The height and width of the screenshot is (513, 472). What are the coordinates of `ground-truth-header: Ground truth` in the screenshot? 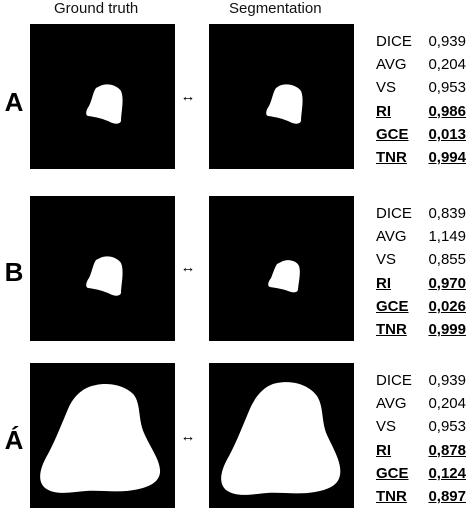 It's located at (96, 8).